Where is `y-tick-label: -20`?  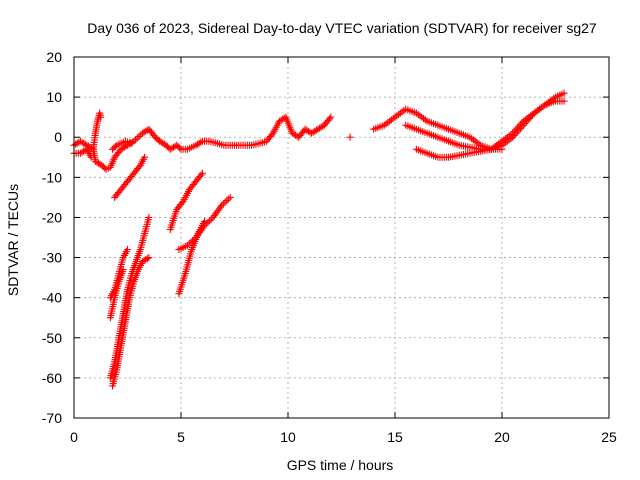
y-tick-label: -20 is located at coordinates (52, 217).